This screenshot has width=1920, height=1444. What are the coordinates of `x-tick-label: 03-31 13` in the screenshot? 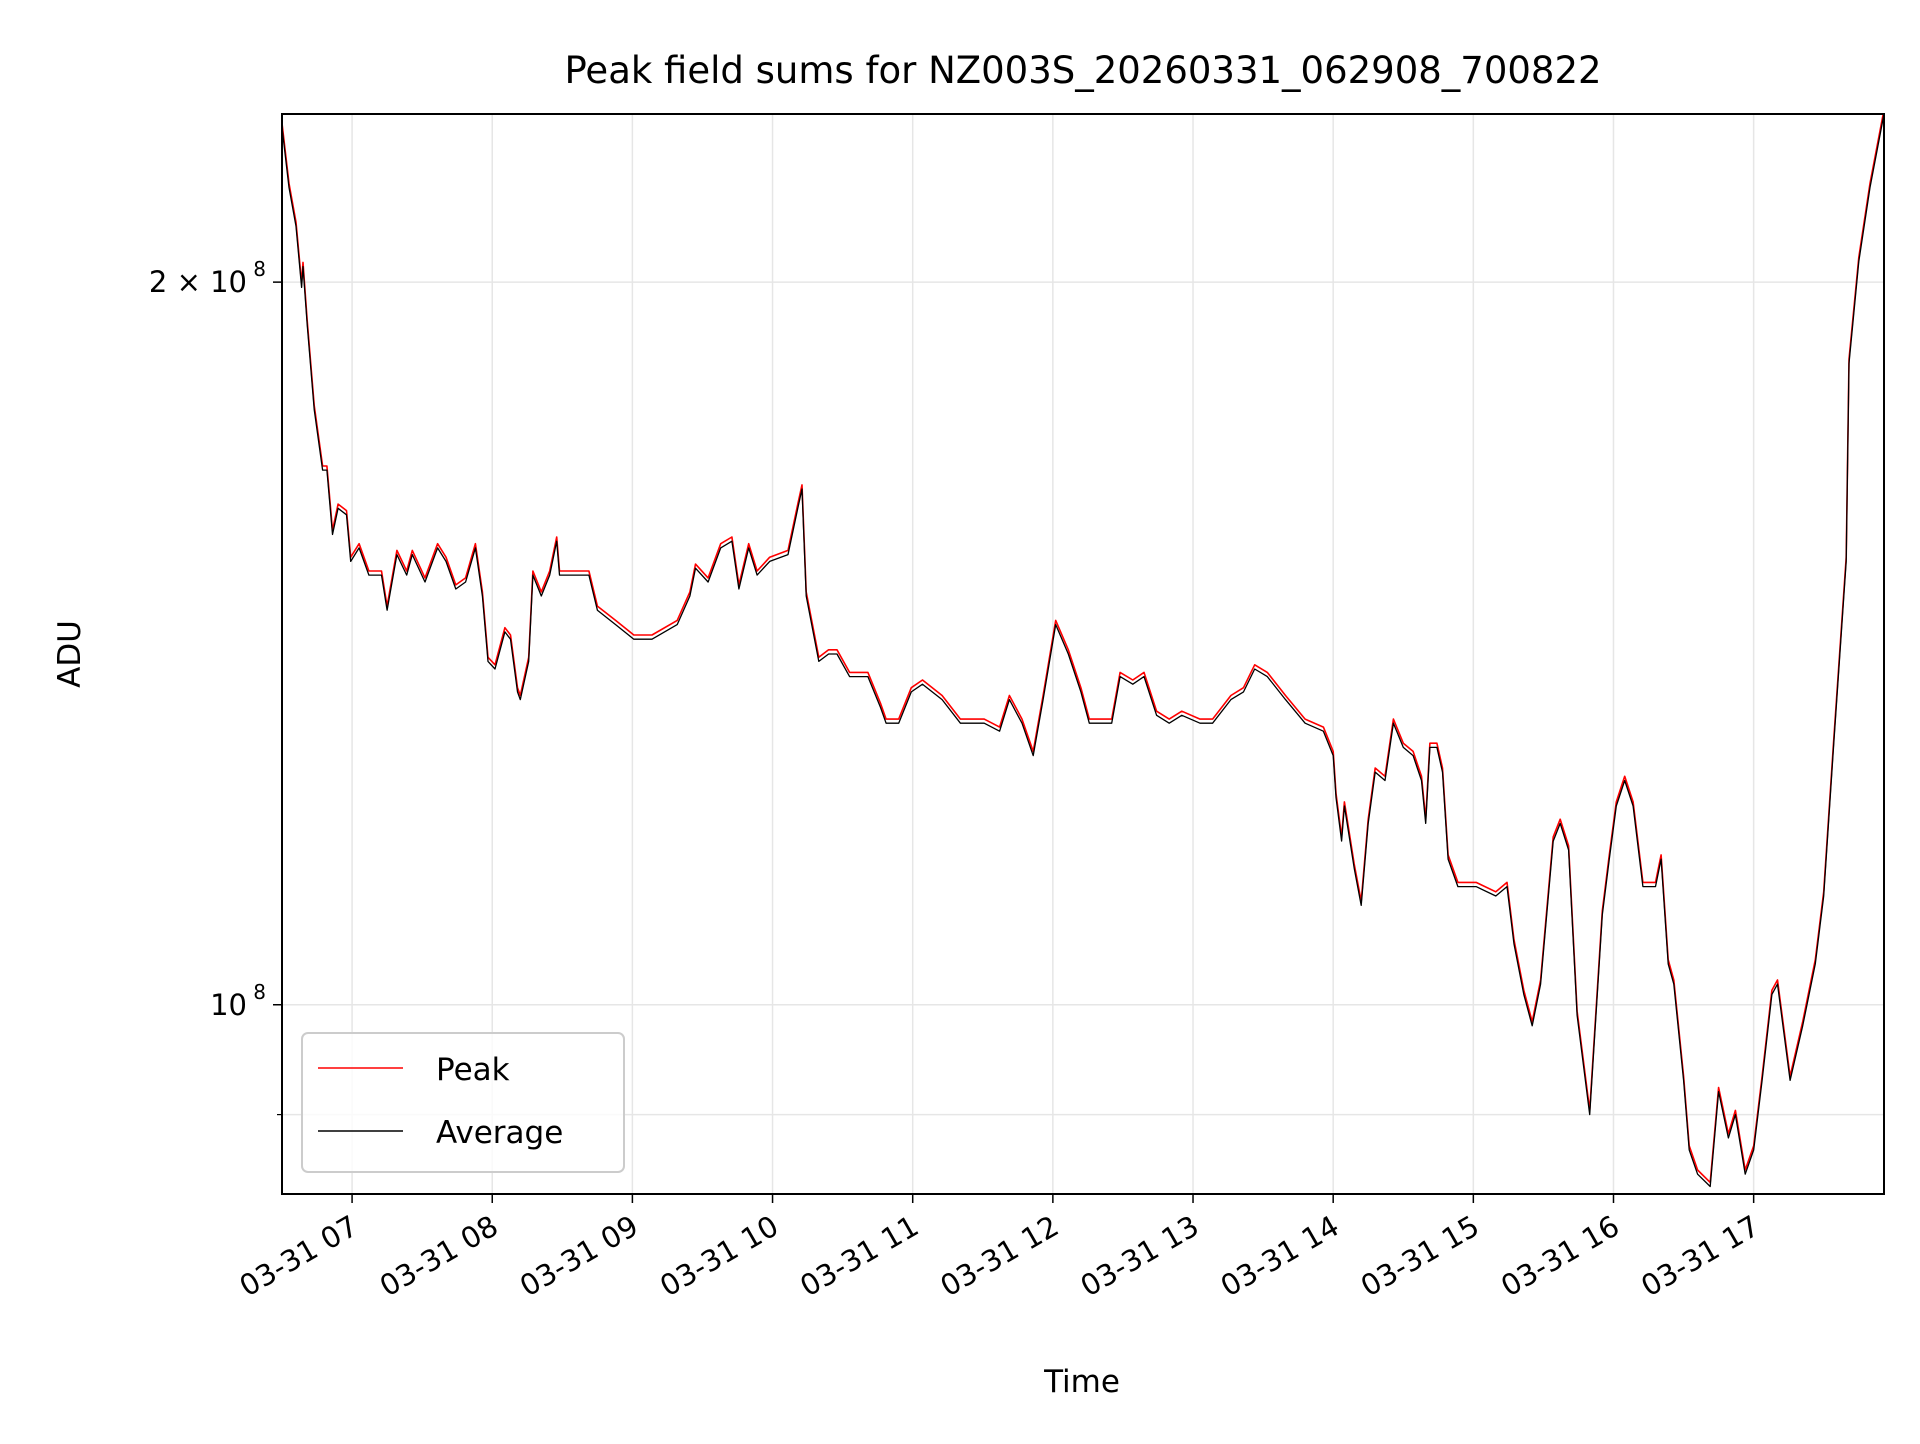 It's located at (1140, 1256).